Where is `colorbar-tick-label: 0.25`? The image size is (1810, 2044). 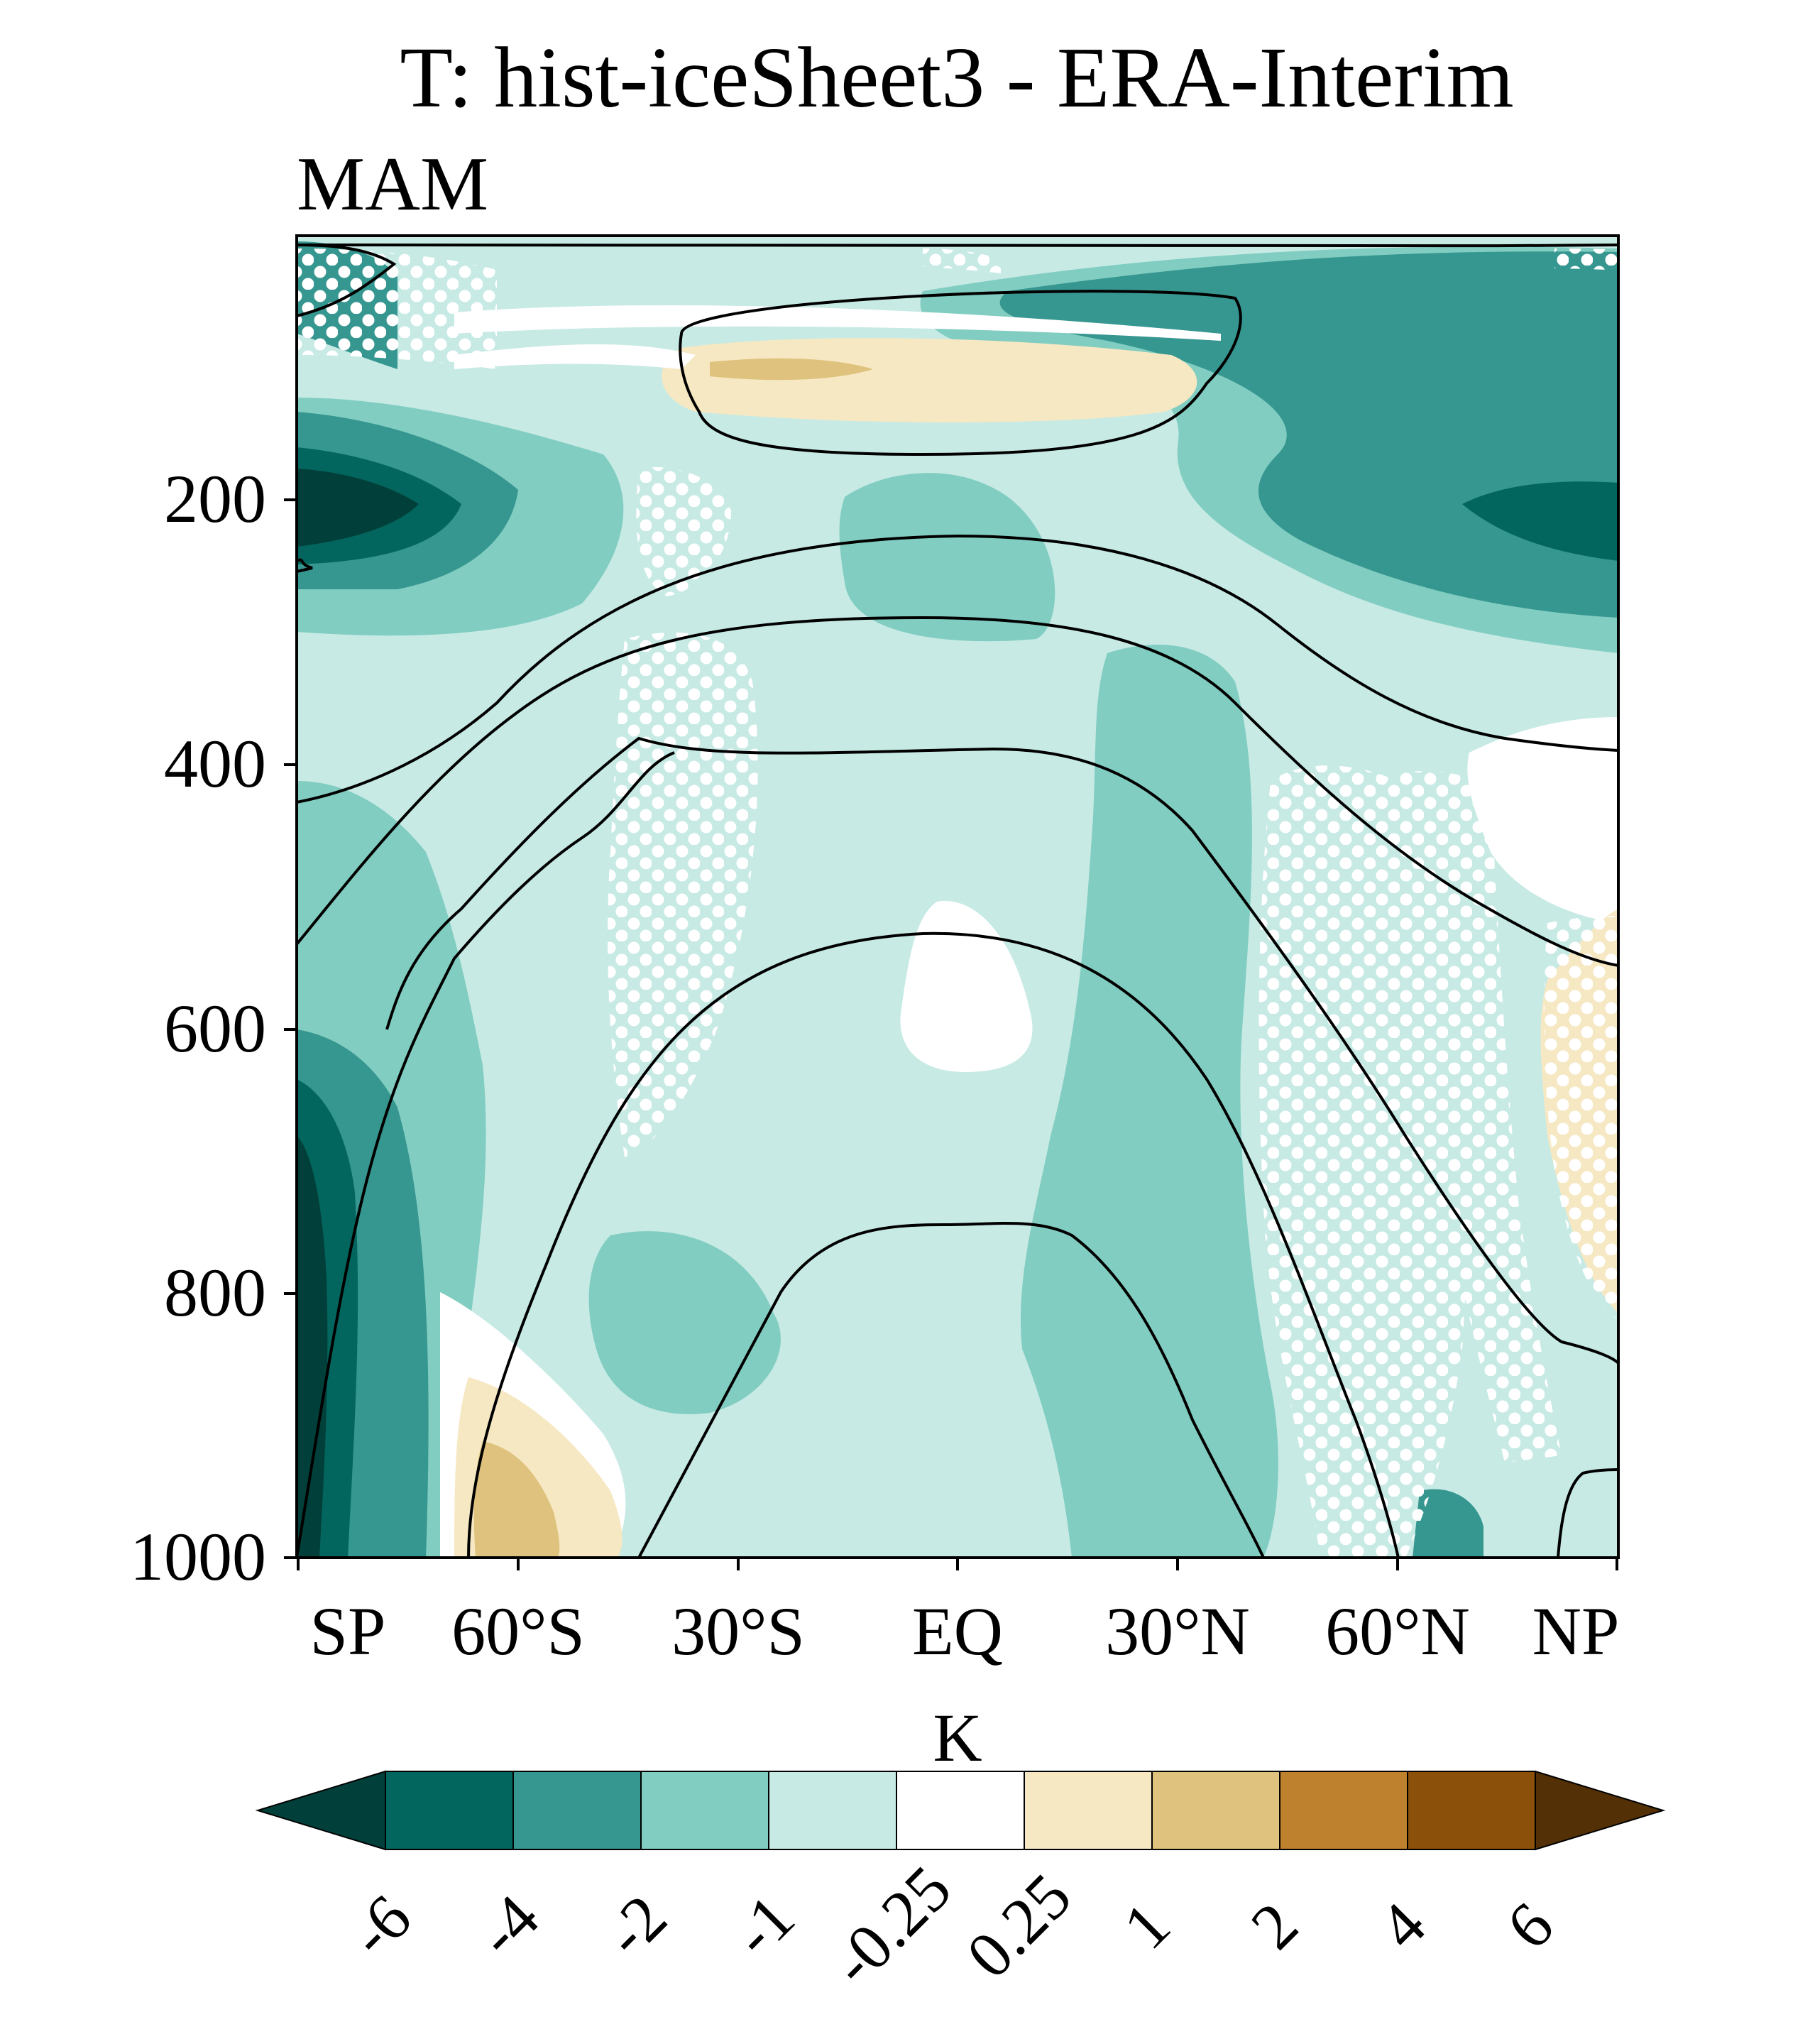
colorbar-tick-label: 0.25 is located at coordinates (1019, 1925).